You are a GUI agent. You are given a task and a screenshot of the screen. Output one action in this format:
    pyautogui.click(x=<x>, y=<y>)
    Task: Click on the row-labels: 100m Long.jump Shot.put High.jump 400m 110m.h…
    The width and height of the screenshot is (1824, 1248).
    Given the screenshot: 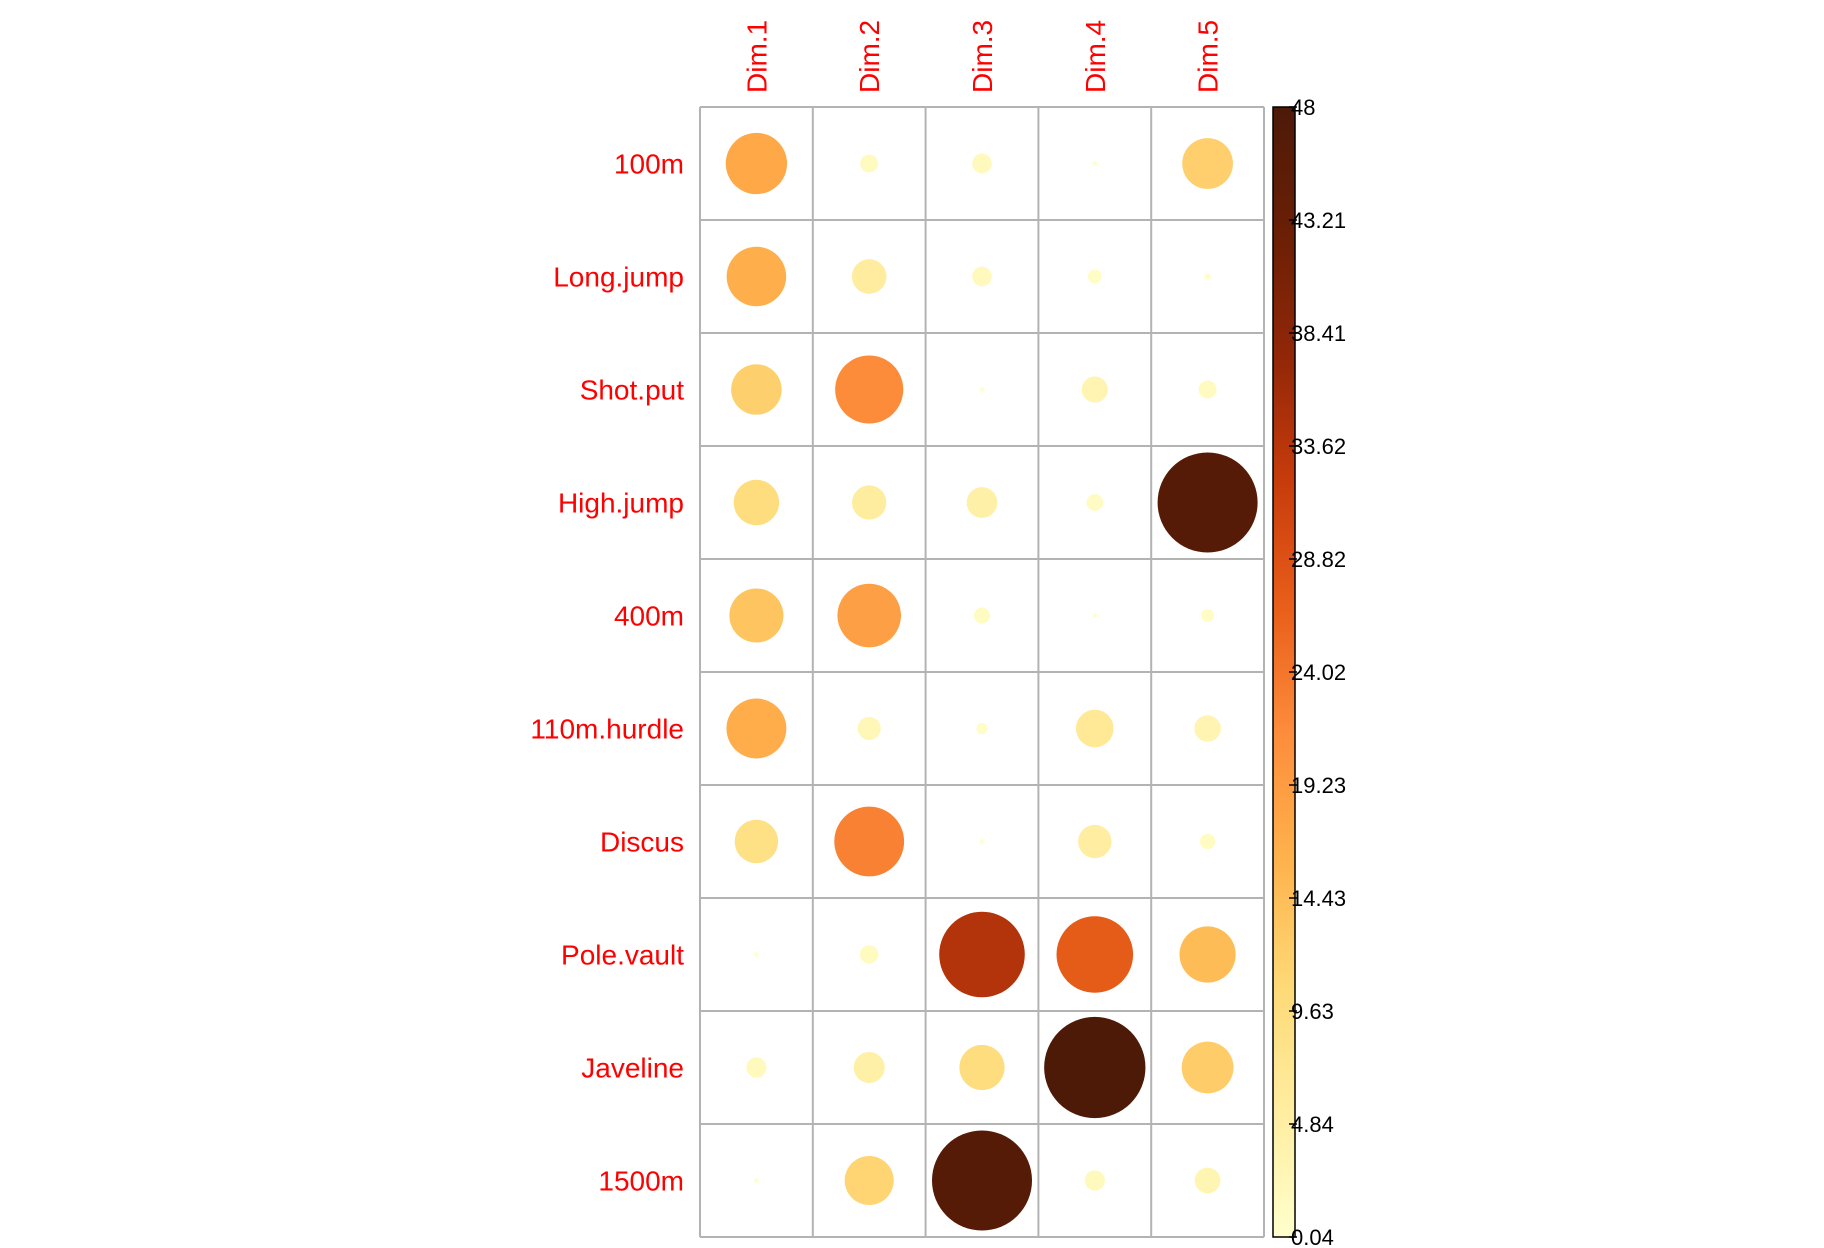 What is the action you would take?
    pyautogui.click(x=607, y=673)
    